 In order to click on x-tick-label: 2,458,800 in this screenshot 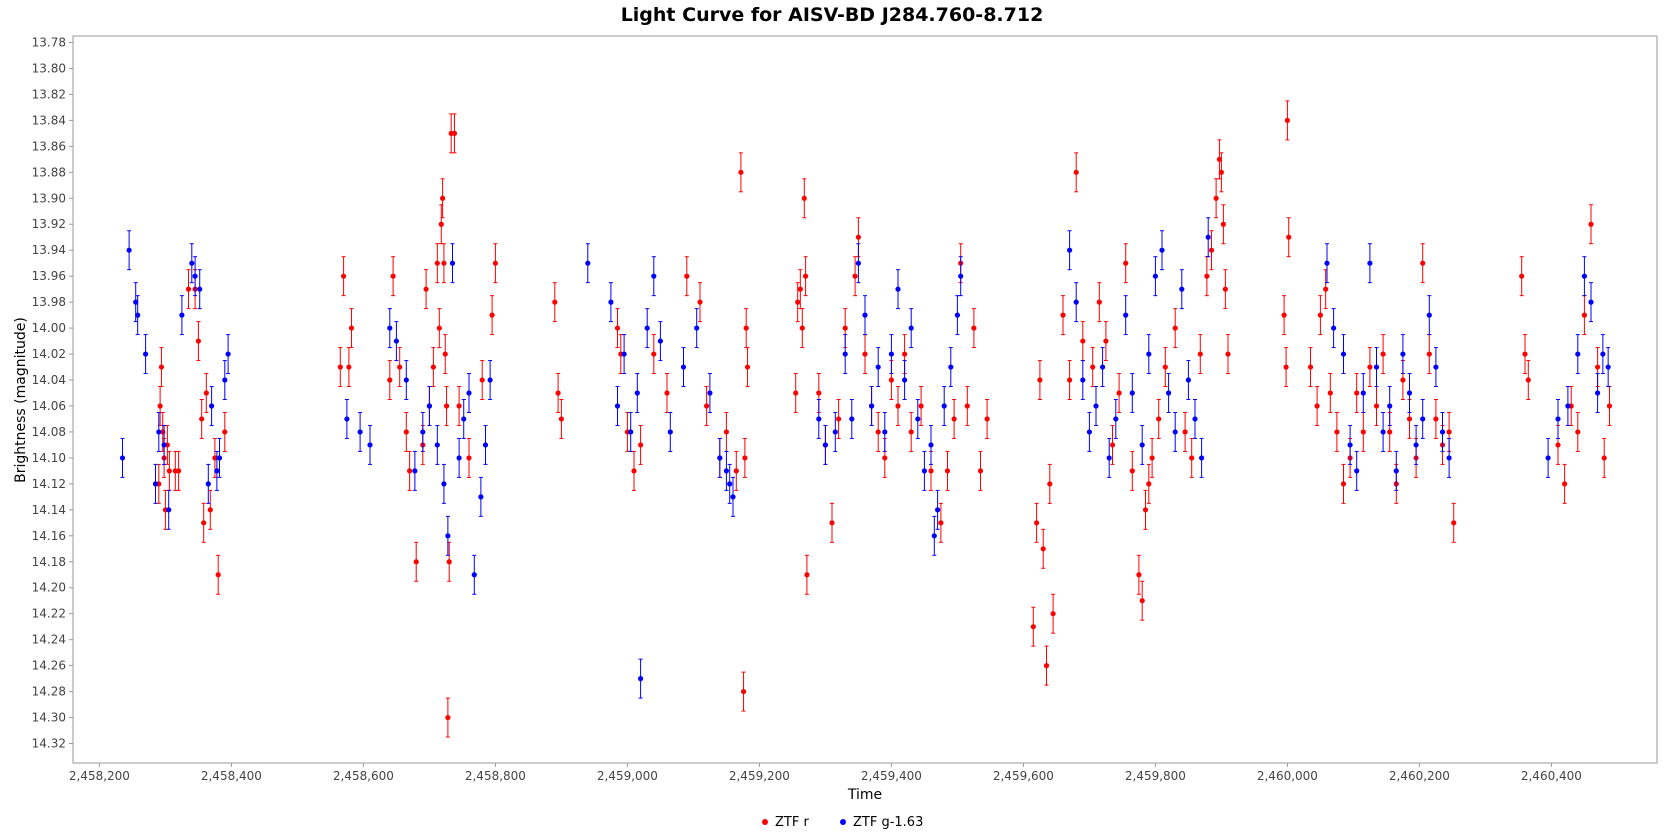, I will do `click(495, 776)`.